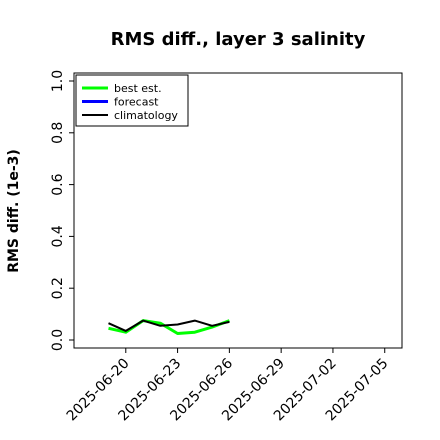 This screenshot has height=440, width=440. Describe the element at coordinates (58, 184) in the screenshot. I see `y-tick-label: 0.6` at that location.